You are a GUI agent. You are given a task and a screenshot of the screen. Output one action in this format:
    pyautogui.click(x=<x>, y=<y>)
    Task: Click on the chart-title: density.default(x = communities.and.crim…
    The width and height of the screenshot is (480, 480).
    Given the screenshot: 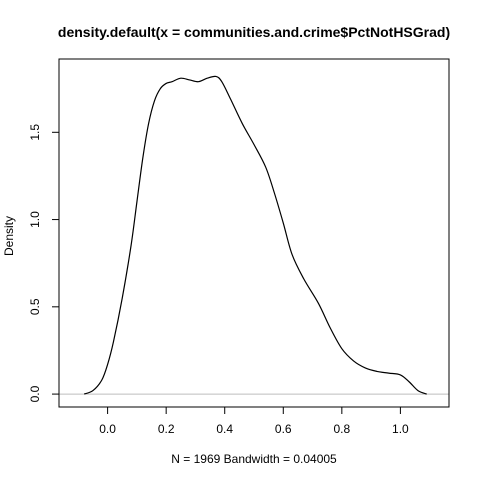 What is the action you would take?
    pyautogui.click(x=254, y=32)
    